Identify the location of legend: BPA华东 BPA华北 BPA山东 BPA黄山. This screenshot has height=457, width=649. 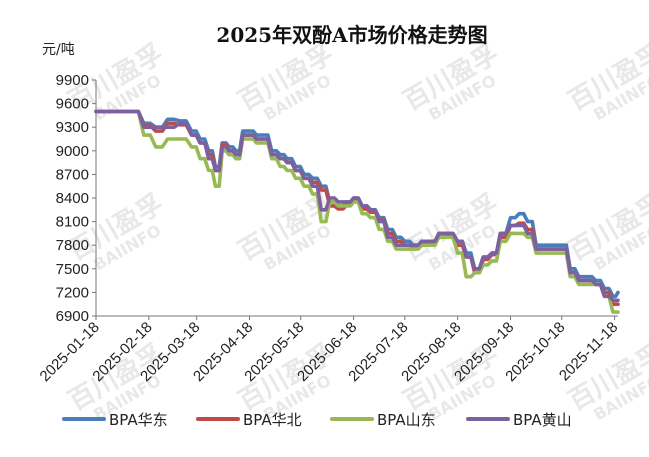
(317, 420).